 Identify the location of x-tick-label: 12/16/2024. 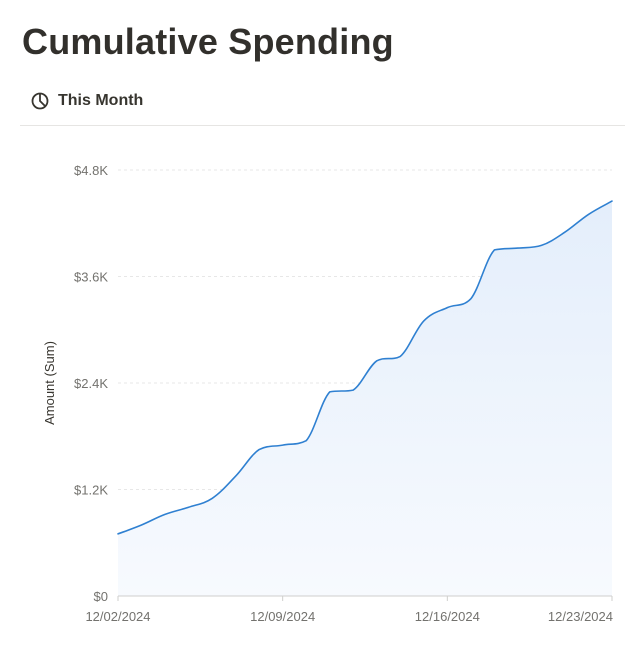
(447, 616).